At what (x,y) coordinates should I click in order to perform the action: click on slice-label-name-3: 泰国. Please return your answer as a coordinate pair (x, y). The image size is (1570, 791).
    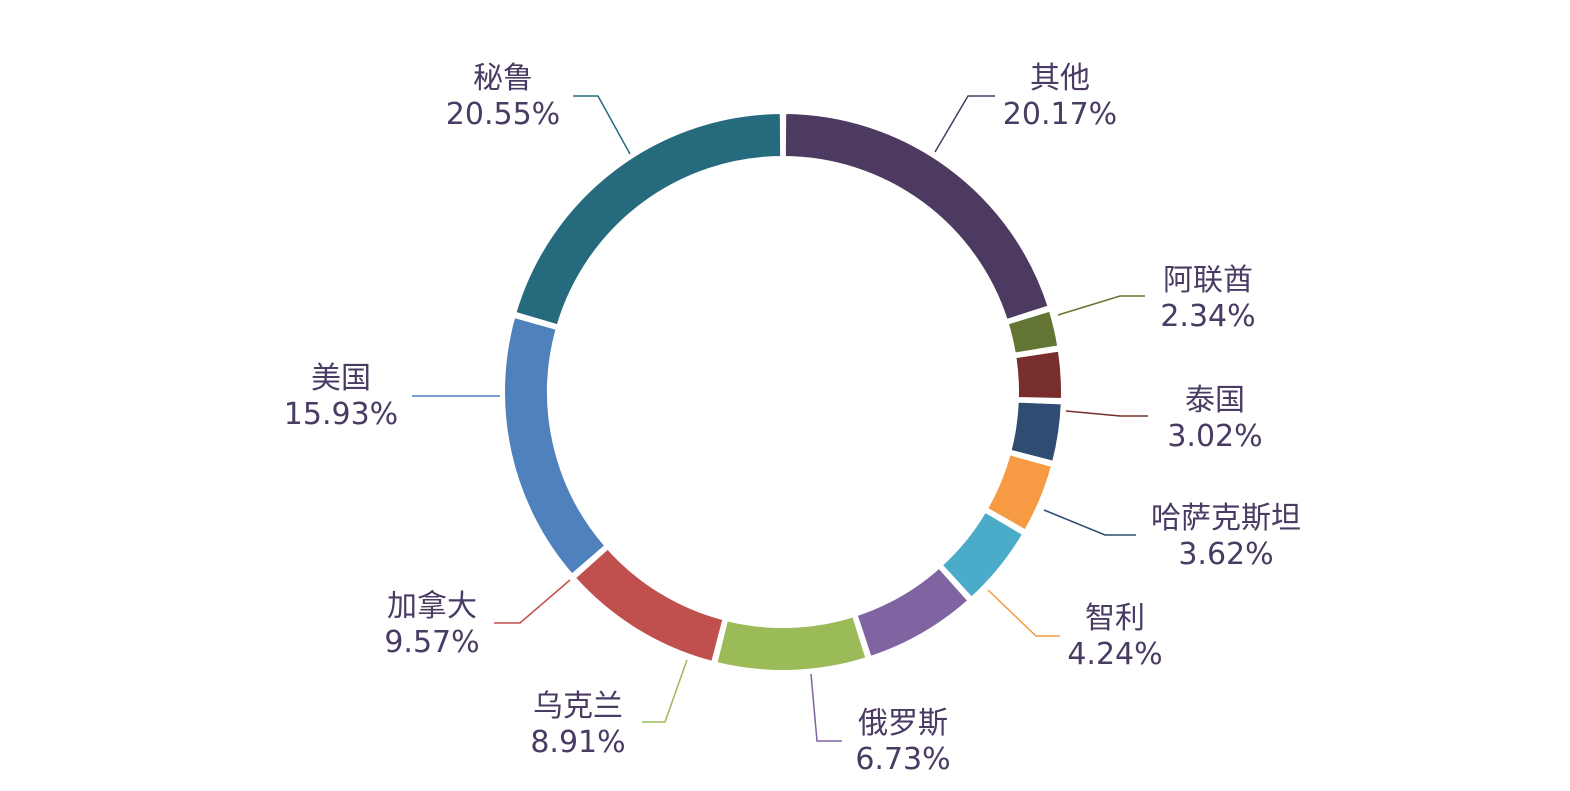
    Looking at the image, I should click on (1215, 400).